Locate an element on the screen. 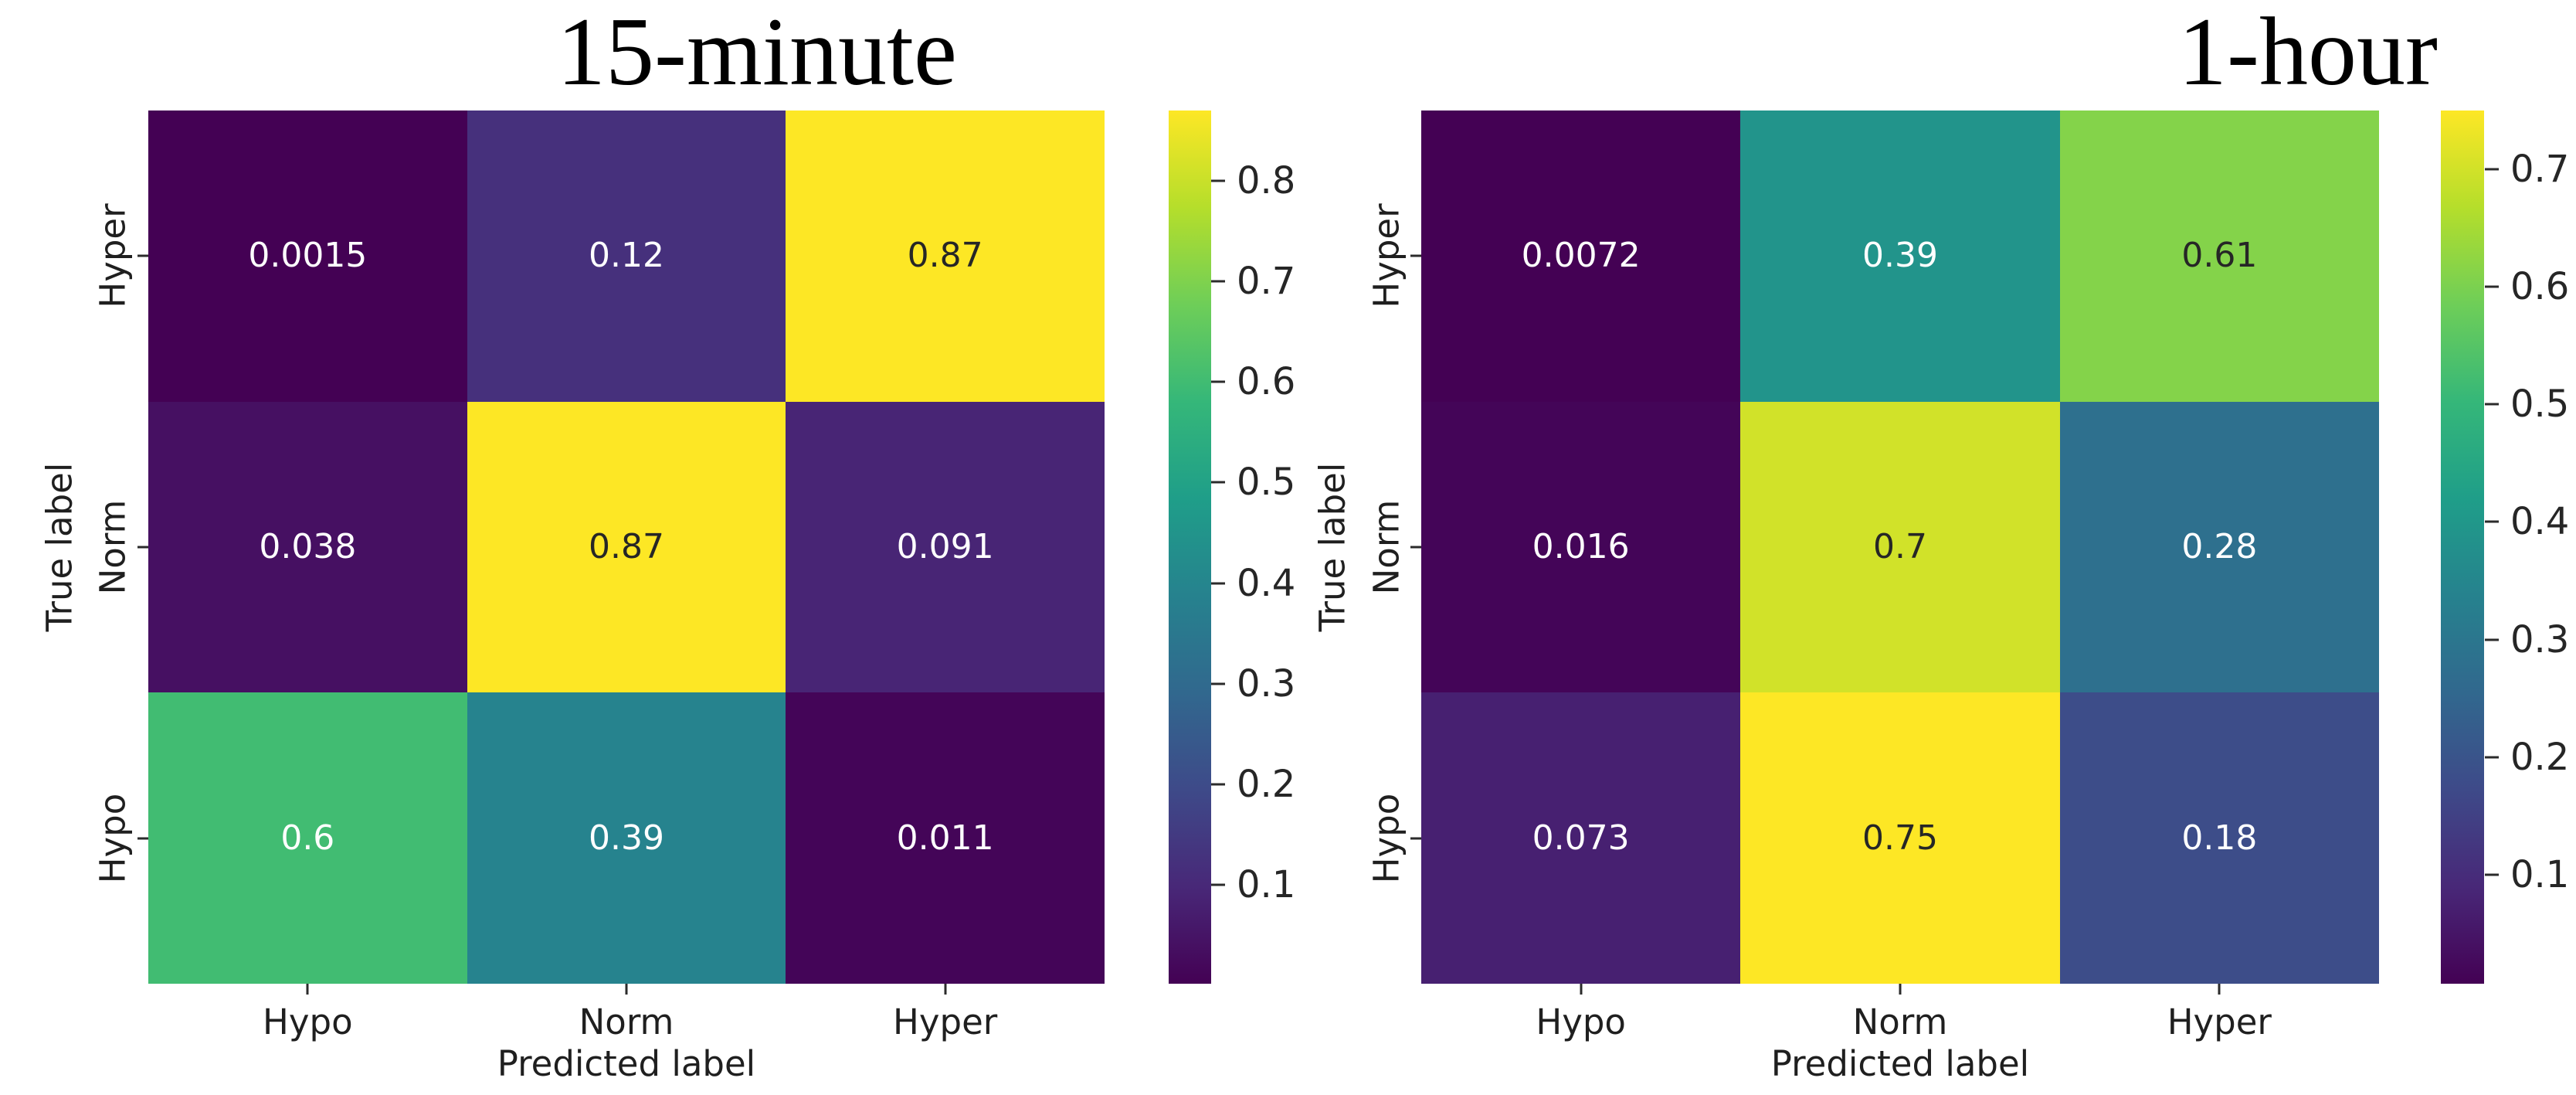 Image resolution: width=2576 pixels, height=1095 pixels. cell-value: 0.0015 is located at coordinates (308, 256).